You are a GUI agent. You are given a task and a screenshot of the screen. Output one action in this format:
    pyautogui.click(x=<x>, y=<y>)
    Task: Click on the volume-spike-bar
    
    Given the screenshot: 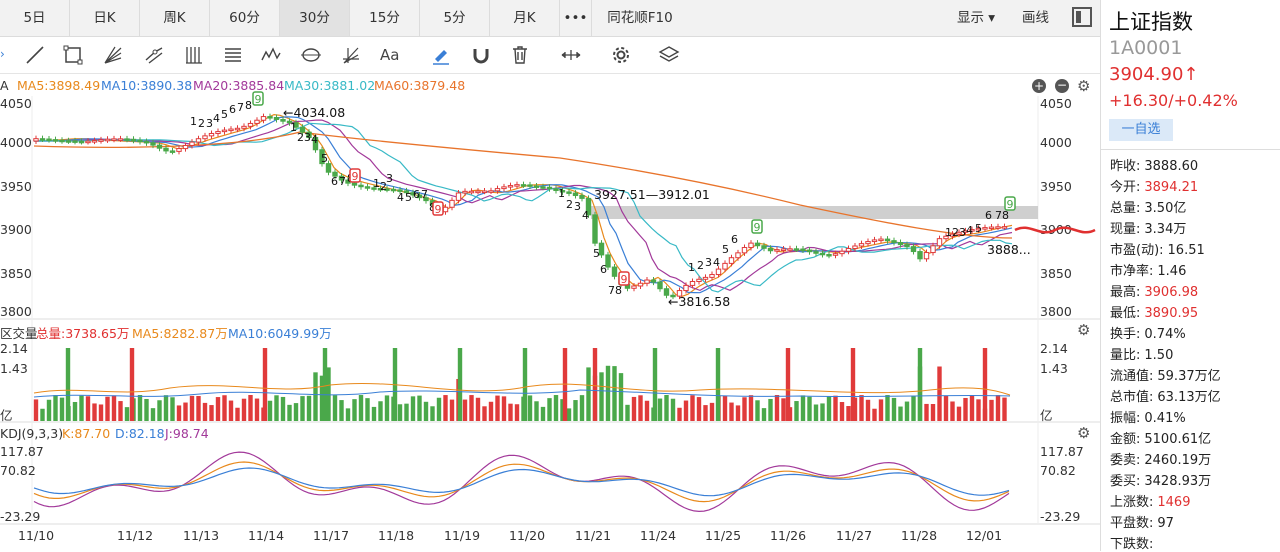 What is the action you would take?
    pyautogui.click(x=132, y=384)
    